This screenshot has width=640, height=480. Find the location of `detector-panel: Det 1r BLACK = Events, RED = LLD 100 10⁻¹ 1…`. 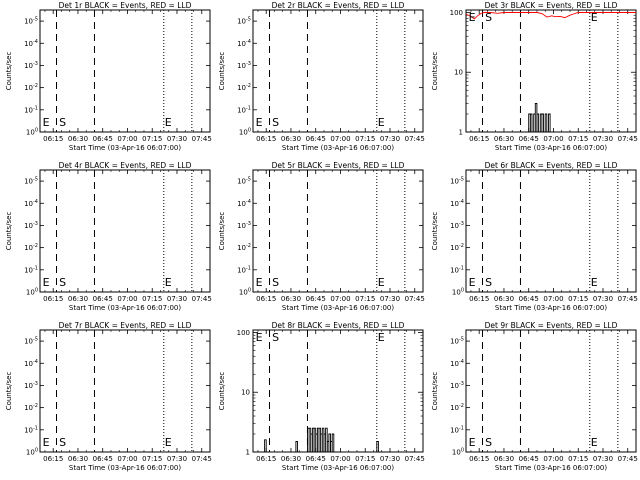

detector-panel: Det 1r BLACK = Events, RED = LLD 100 10⁻¹ 1… is located at coordinates (108, 76).